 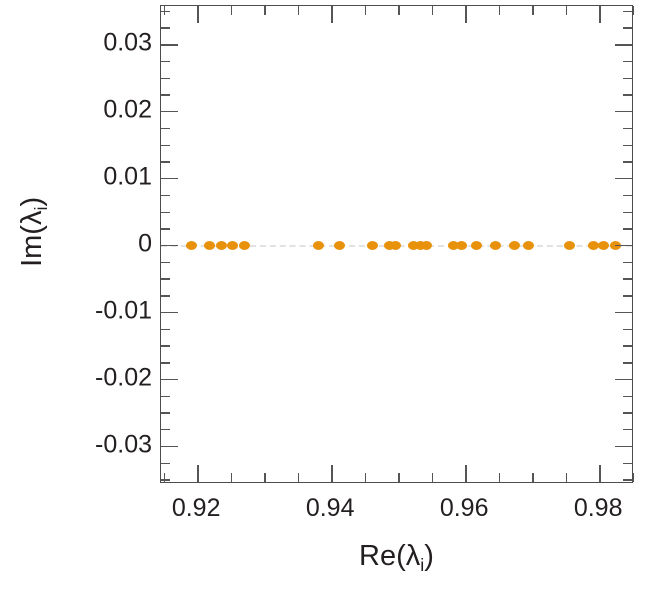 I want to click on y-axis-title: Im(λi), so click(x=34, y=232).